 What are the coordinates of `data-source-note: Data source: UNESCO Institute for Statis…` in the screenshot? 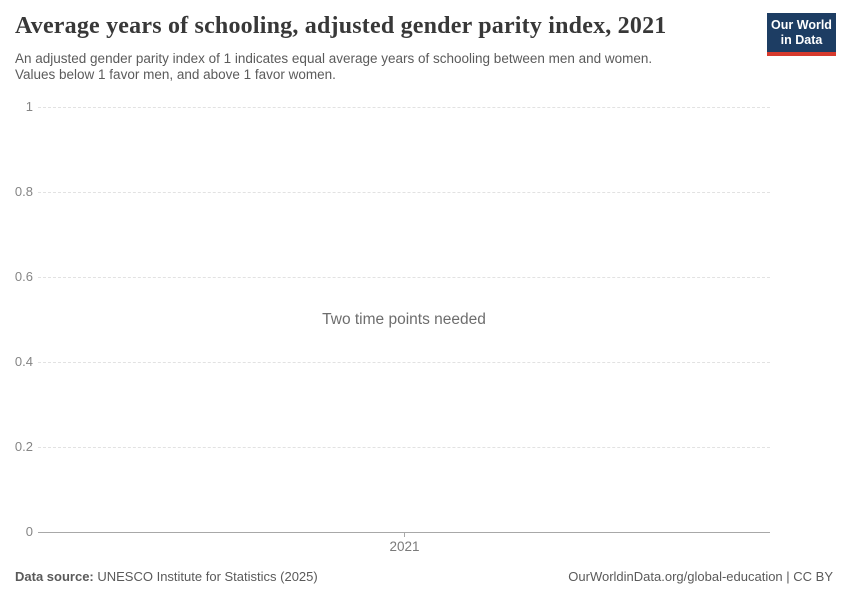 It's located at (166, 576).